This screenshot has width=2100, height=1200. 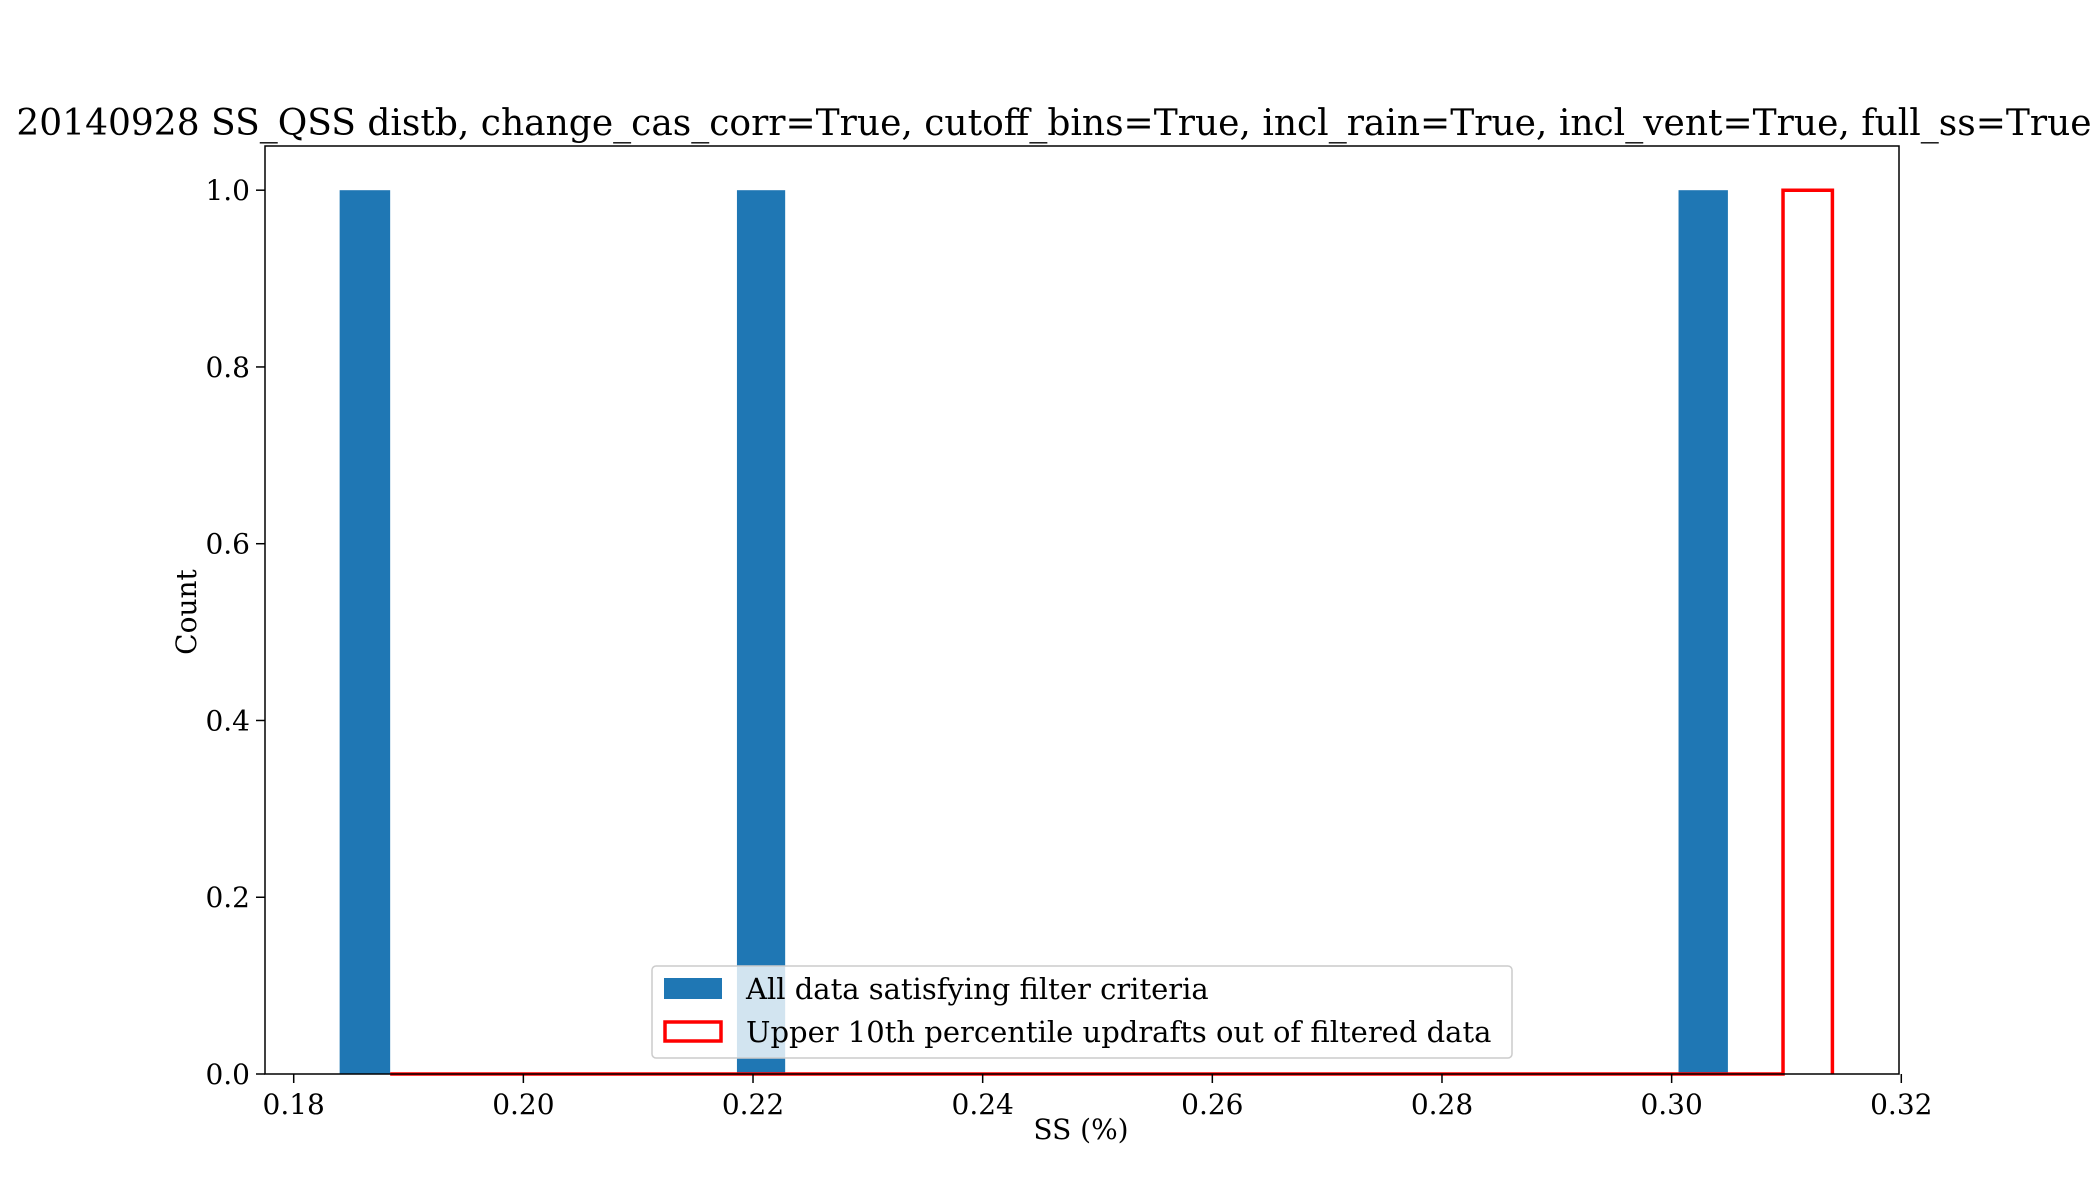 What do you see at coordinates (227, 1074) in the screenshot?
I see `y-tick-label-0: 0.0` at bounding box center [227, 1074].